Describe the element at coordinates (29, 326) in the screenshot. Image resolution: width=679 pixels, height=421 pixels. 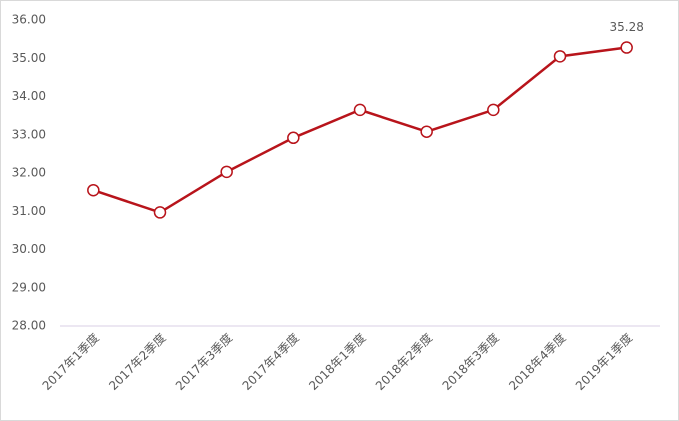
I see `y-tick-label: 28.00` at that location.